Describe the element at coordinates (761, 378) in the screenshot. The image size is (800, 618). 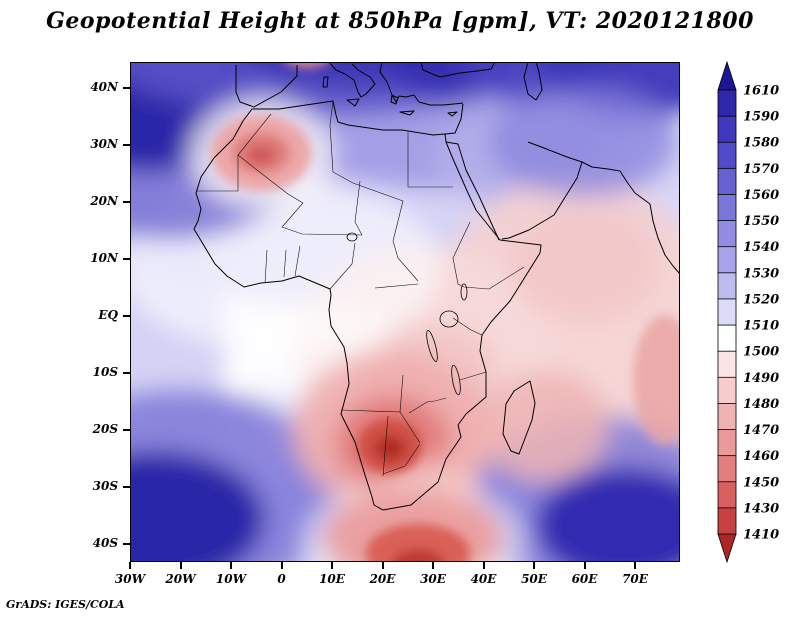
I see `colorbar-label: 1490` at that location.